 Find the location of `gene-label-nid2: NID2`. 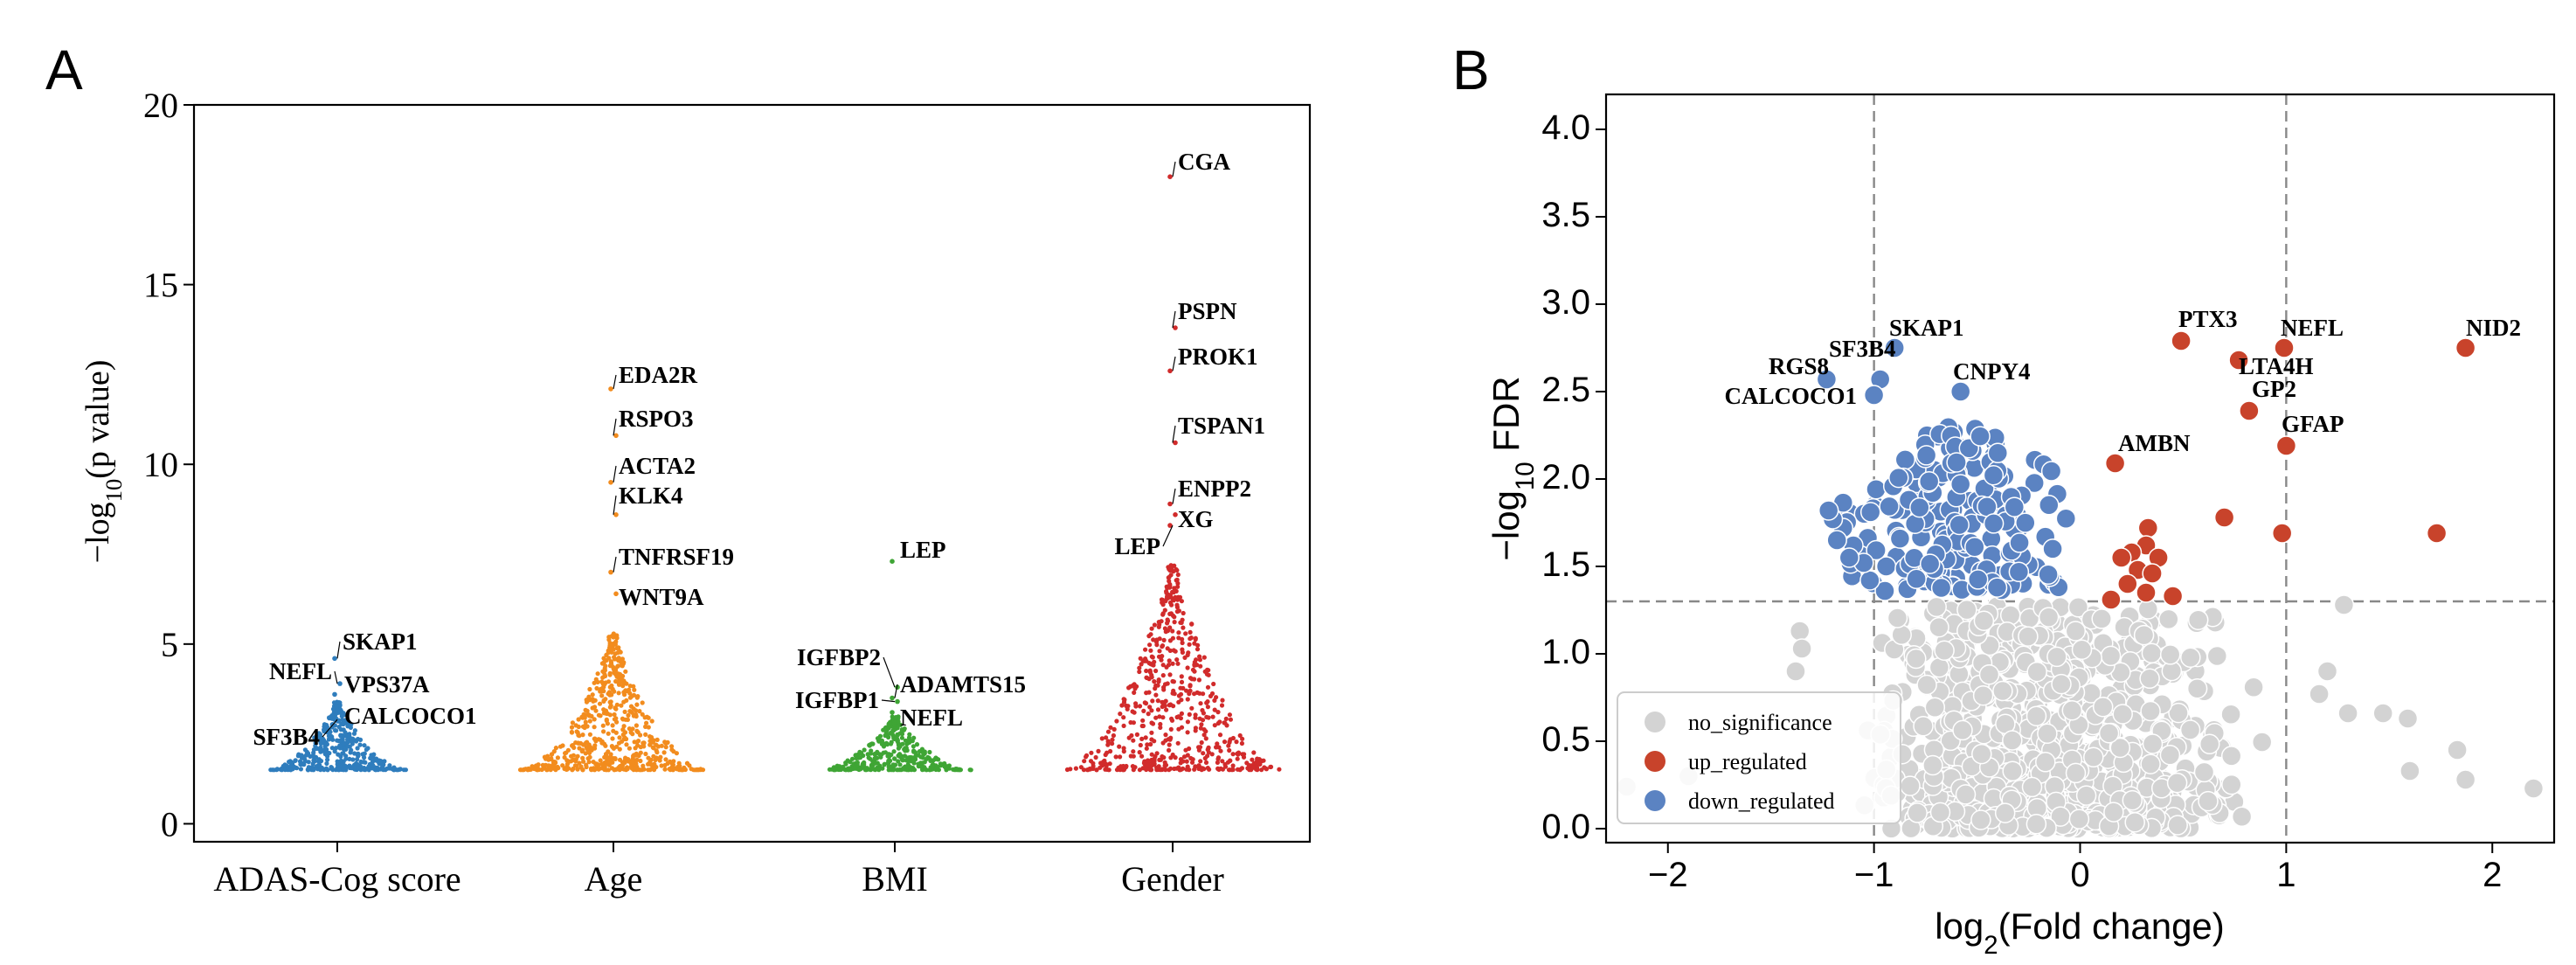

gene-label-nid2: NID2 is located at coordinates (2493, 328).